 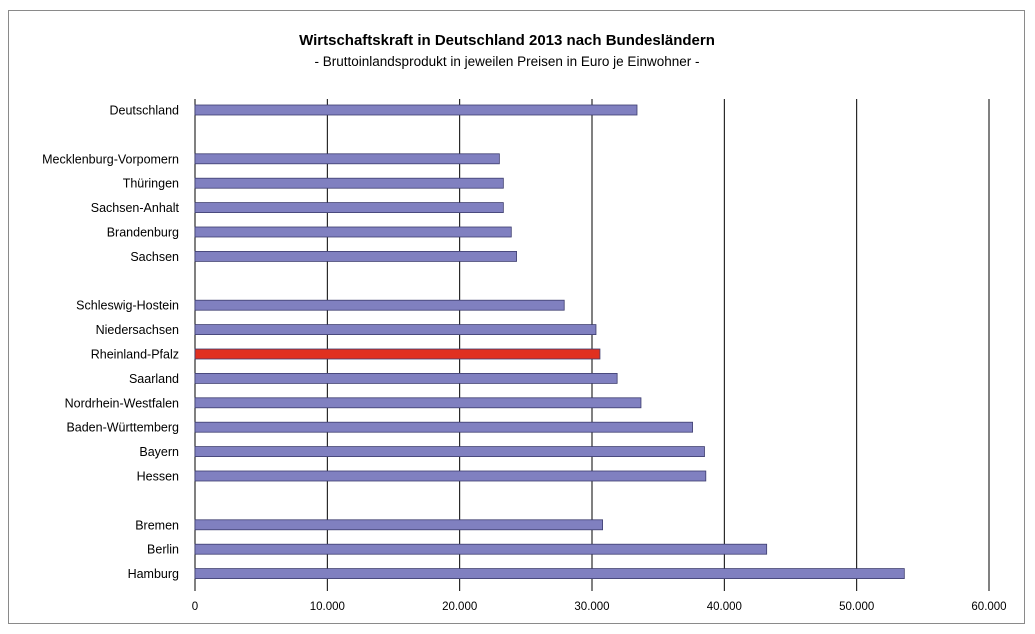 I want to click on bar-sachsen, so click(x=355, y=256).